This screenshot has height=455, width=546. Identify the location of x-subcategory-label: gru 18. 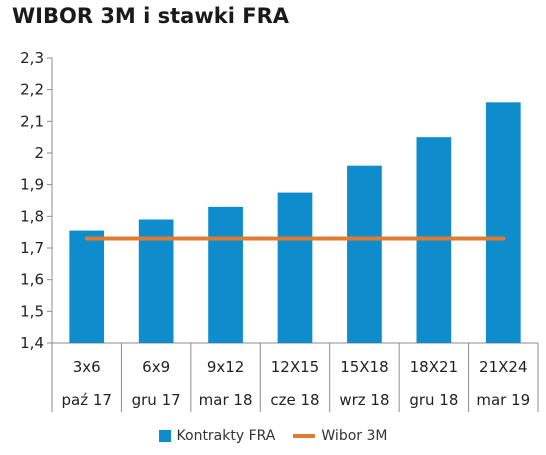
(433, 400).